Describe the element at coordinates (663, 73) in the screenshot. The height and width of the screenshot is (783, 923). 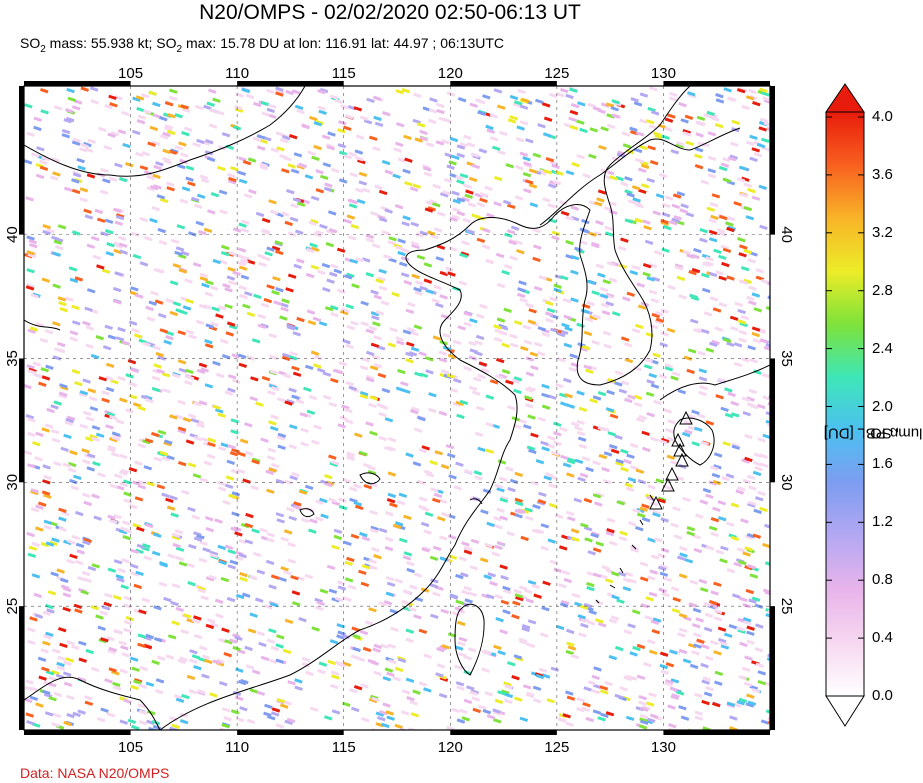
I see `lon-tick-label-top: 130` at that location.